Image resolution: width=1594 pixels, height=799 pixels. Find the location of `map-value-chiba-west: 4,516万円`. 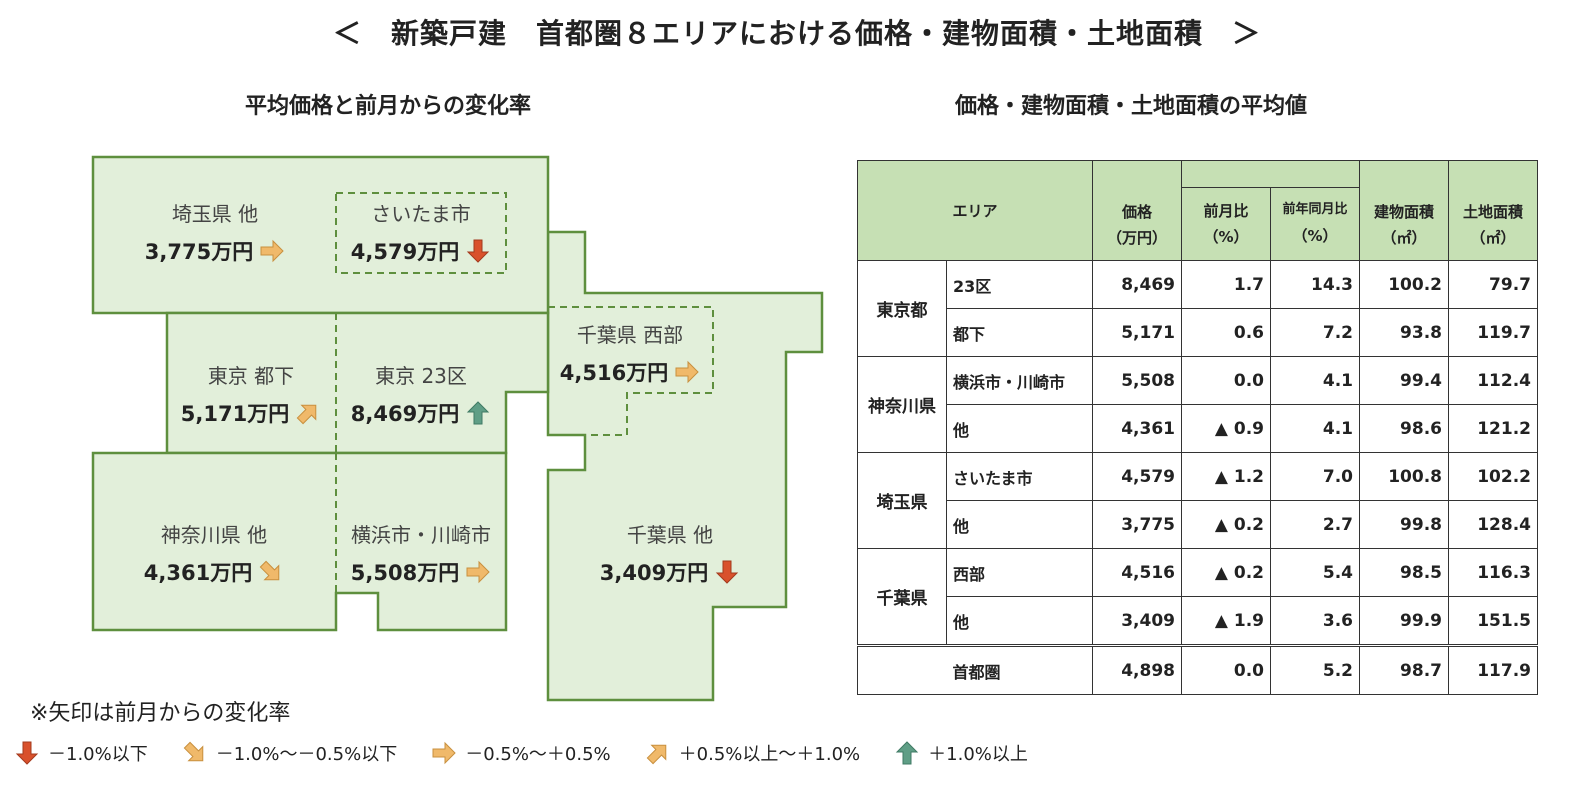

map-value-chiba-west: 4,516万円 is located at coordinates (630, 372).